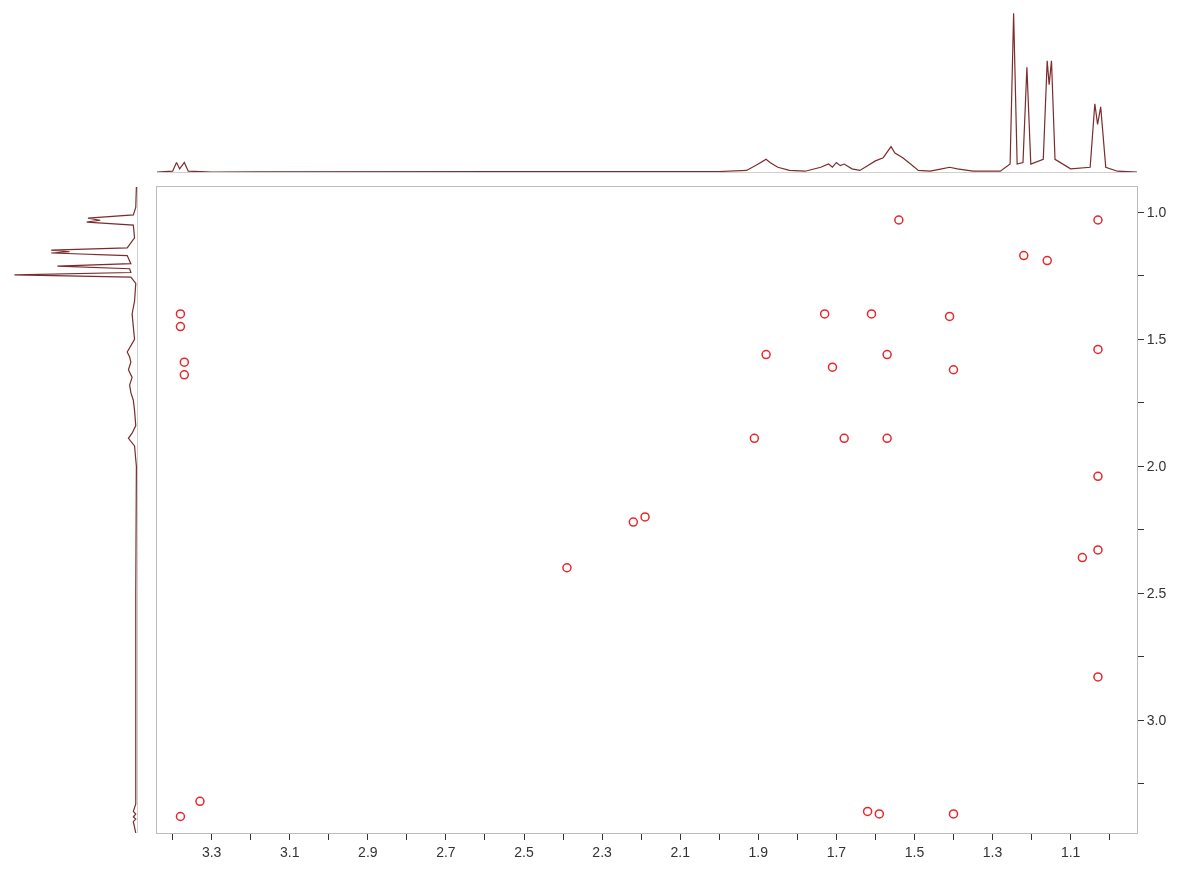  Describe the element at coordinates (524, 851) in the screenshot. I see `x-tick-label: 2.5` at that location.